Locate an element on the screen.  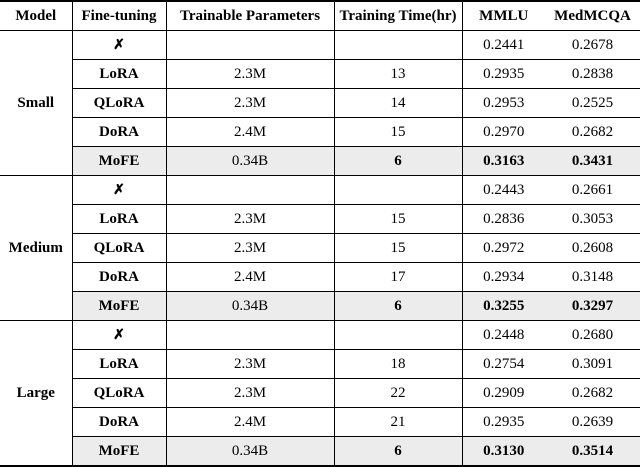
time-cell: 21 is located at coordinates (398, 422).